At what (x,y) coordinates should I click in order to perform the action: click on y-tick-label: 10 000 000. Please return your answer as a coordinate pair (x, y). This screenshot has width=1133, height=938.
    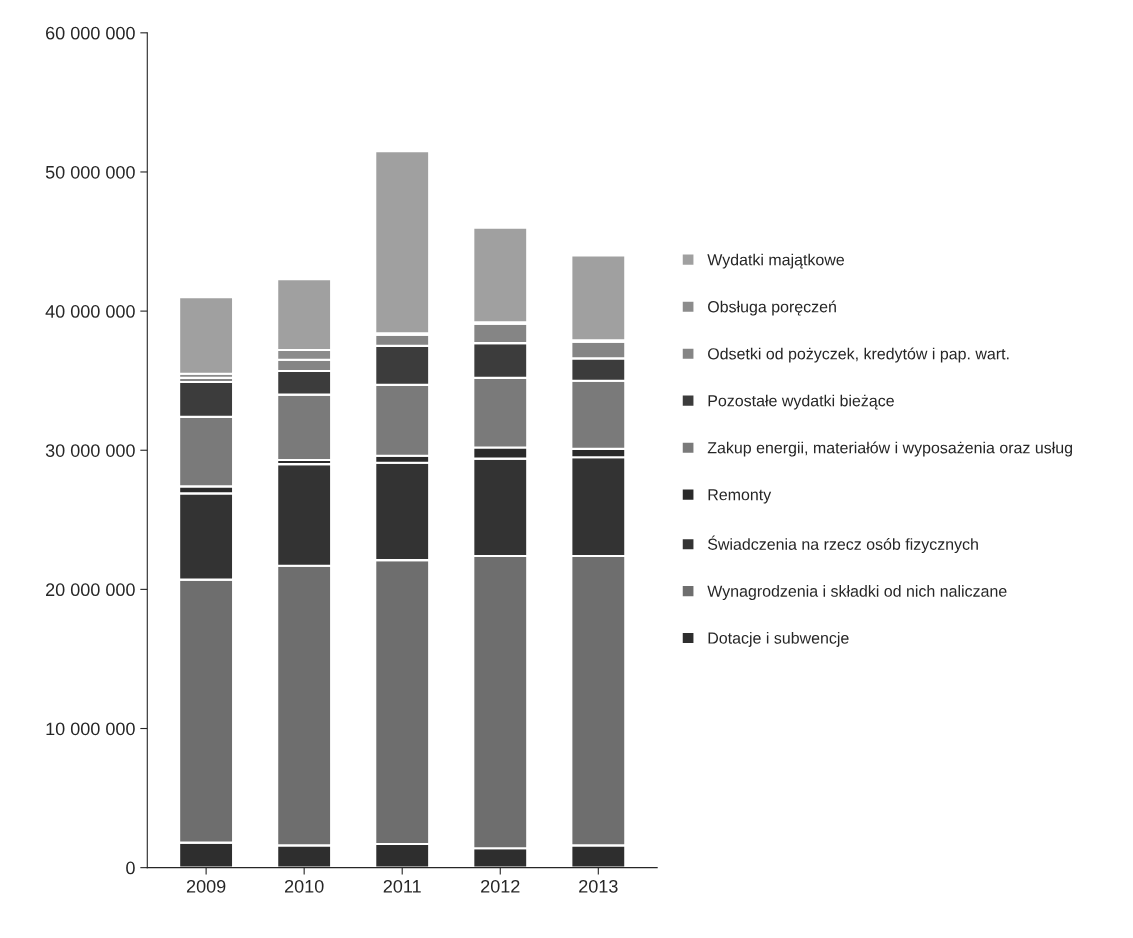
    Looking at the image, I should click on (90, 729).